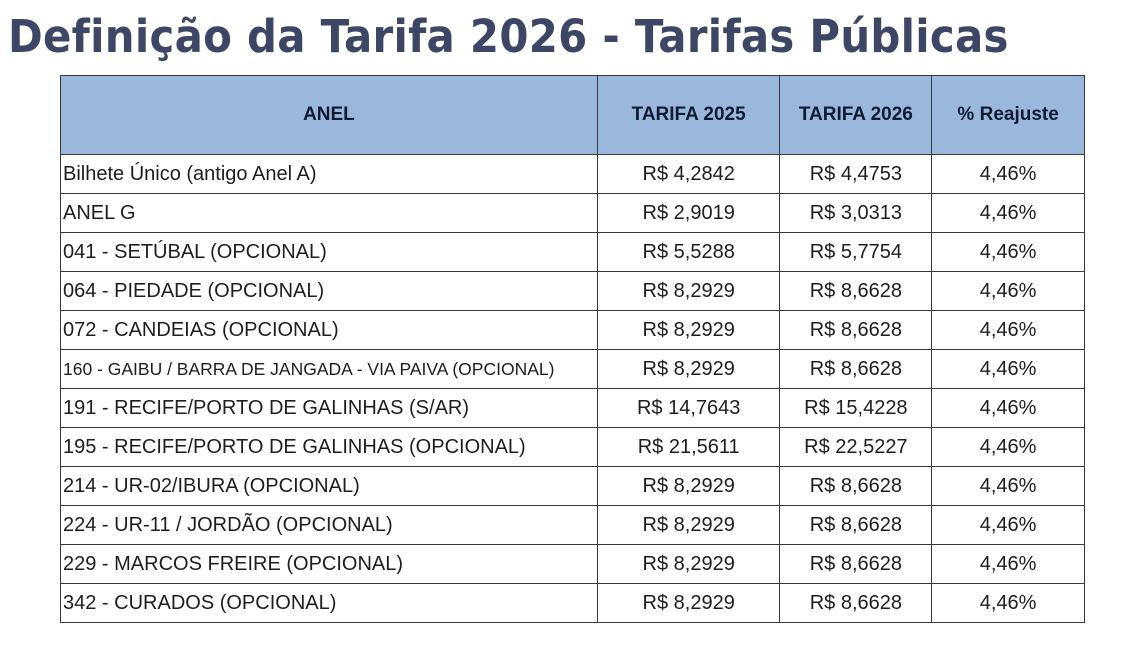  I want to click on table-row: ANEL G R$ 2,9019 R$ 3,0313 4,46%, so click(572, 213).